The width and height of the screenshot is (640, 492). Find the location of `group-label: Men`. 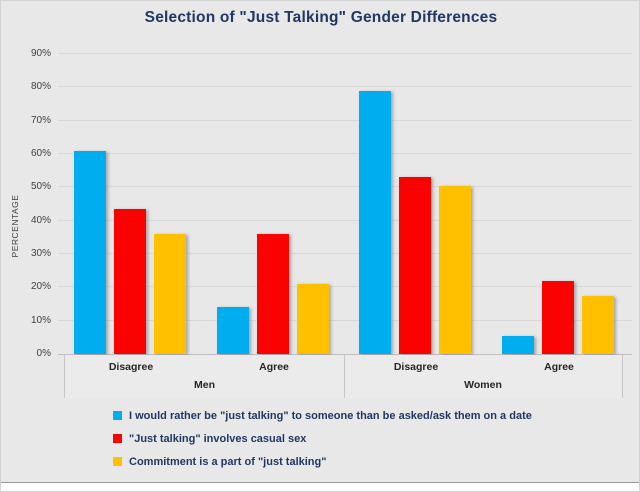

group-label: Men is located at coordinates (204, 385).